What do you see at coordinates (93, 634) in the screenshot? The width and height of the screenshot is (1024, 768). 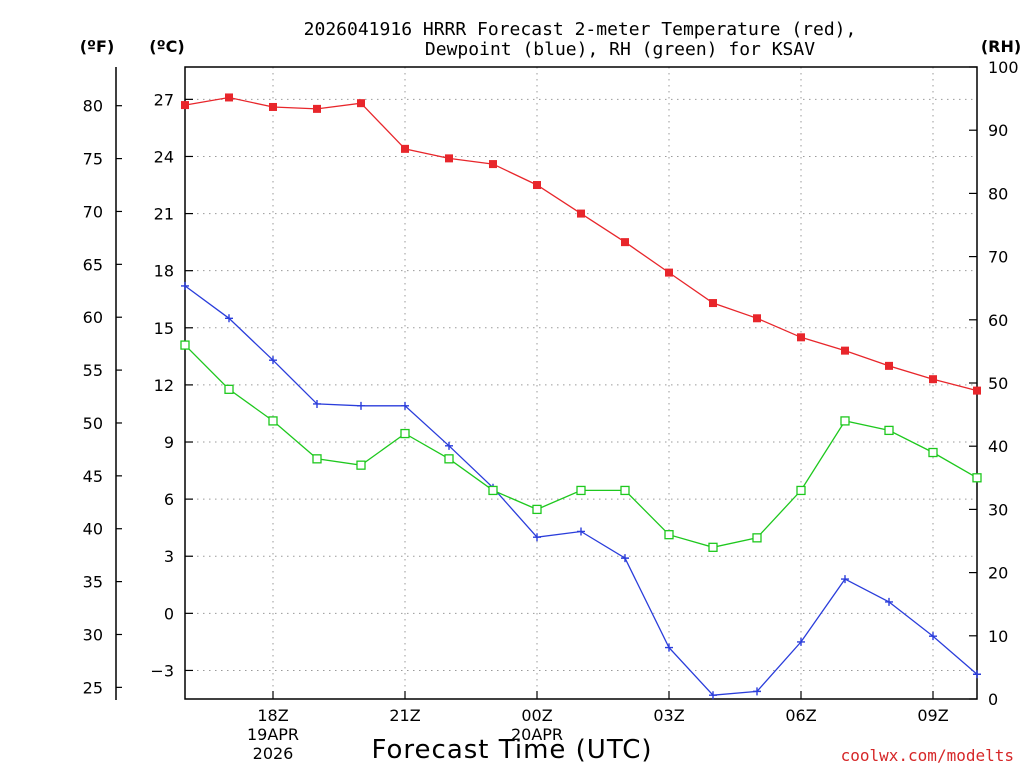 I see `fahrenheit-tick-label: 30` at bounding box center [93, 634].